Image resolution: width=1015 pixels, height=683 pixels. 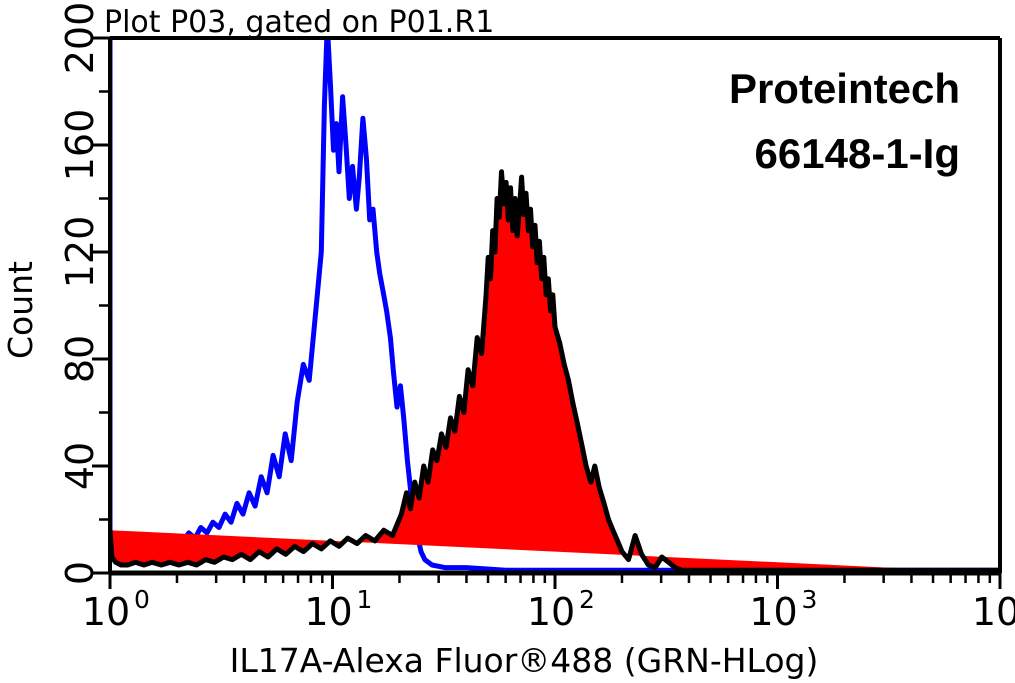 I want to click on x-tick-label: 104, so click(x=993, y=612).